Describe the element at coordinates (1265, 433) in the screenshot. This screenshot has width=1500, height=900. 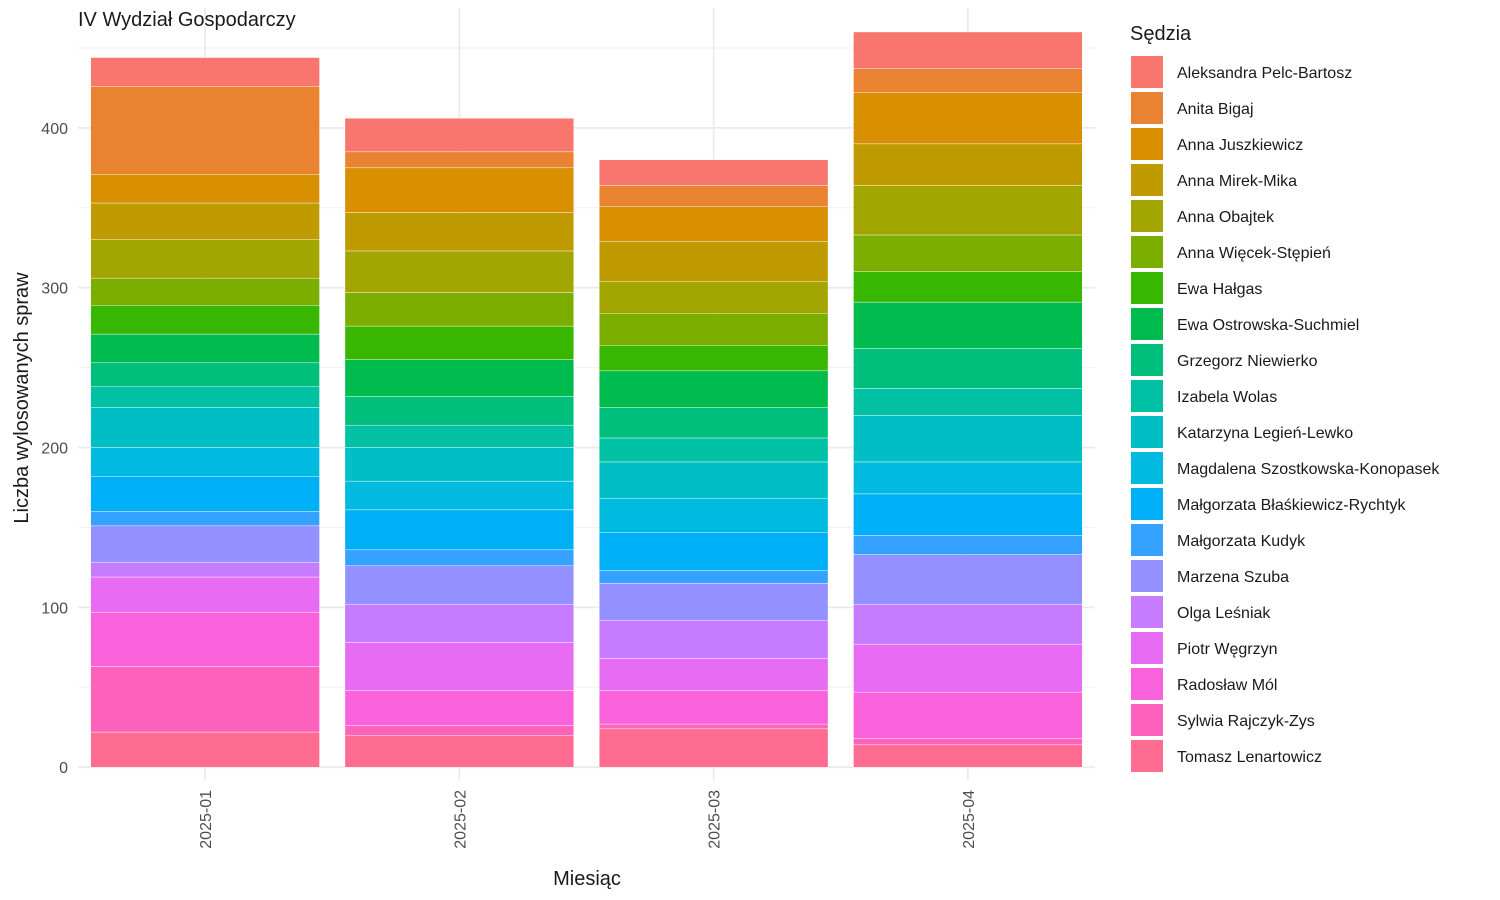
I see `legend-label: Katarzyna Legień-Lewko` at that location.